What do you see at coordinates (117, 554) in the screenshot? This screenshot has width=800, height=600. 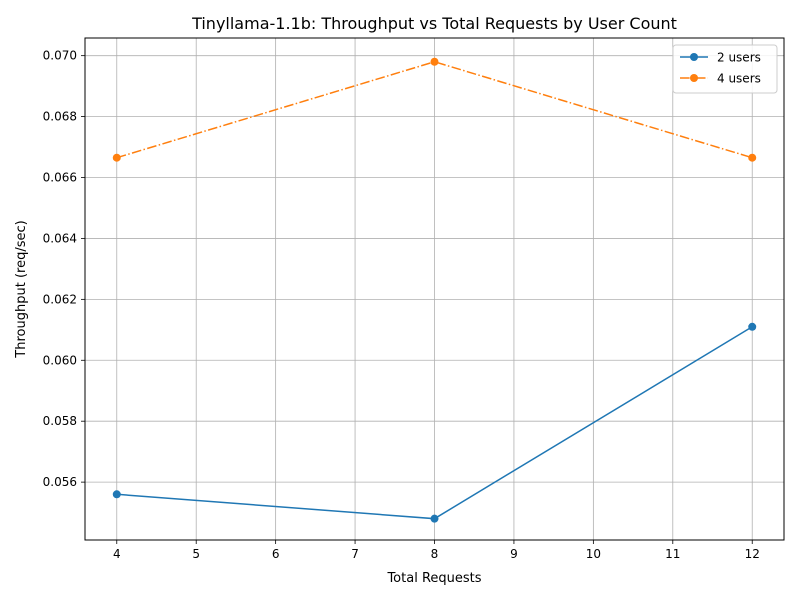 I see `x-tick-label: 4` at bounding box center [117, 554].